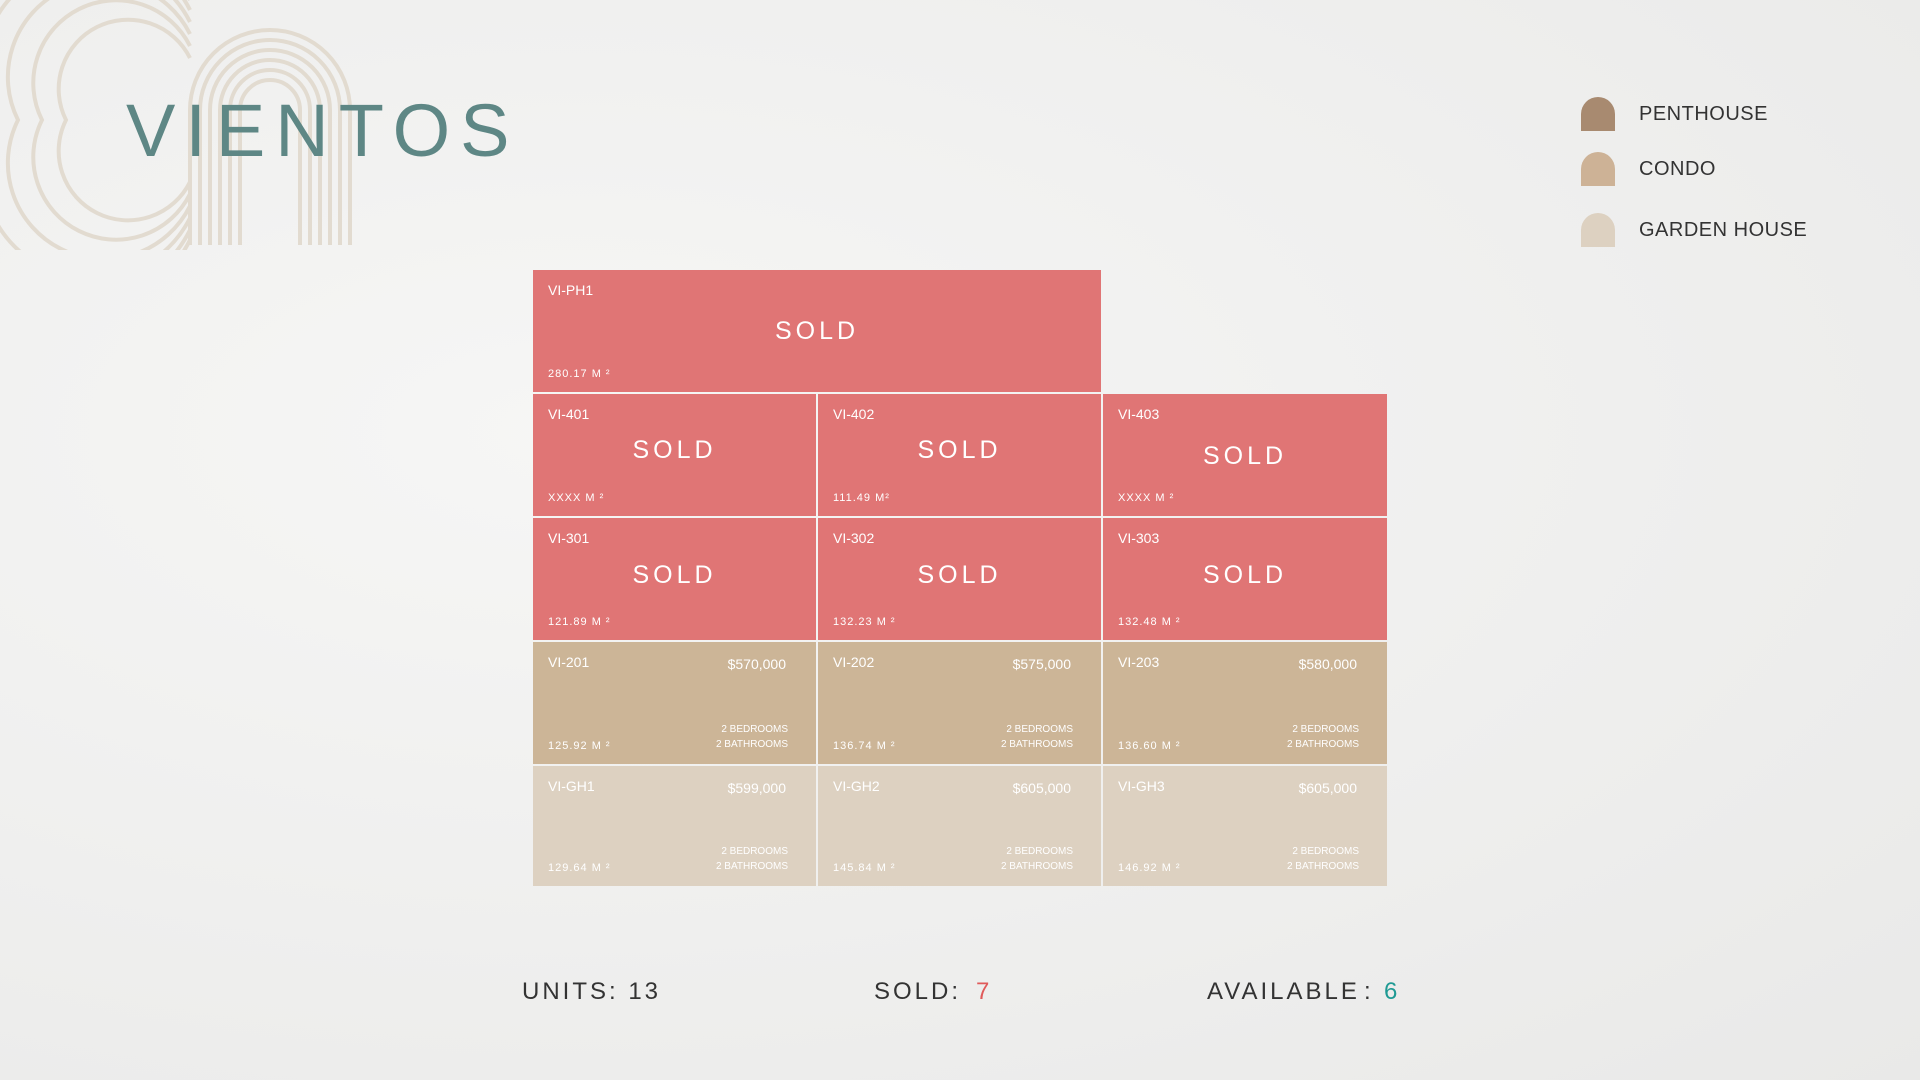  I want to click on legend-item-penthouse: PENTHOUSE, so click(1741, 114).